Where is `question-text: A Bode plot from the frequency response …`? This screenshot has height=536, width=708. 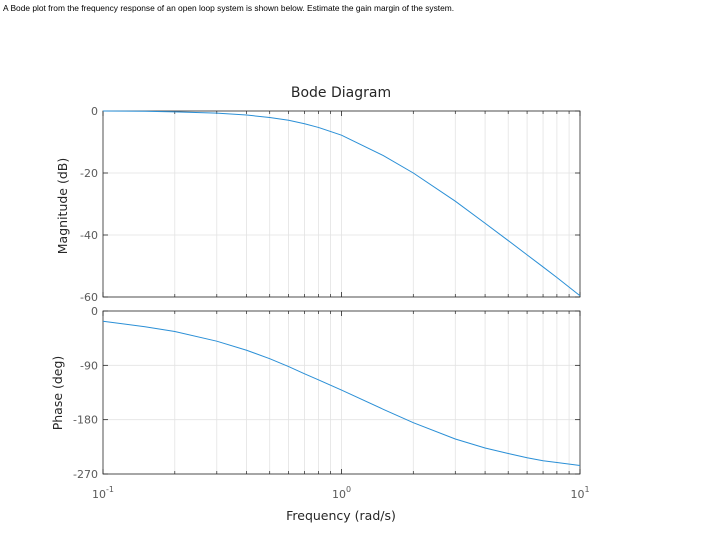 question-text: A Bode plot from the frequency response … is located at coordinates (229, 8).